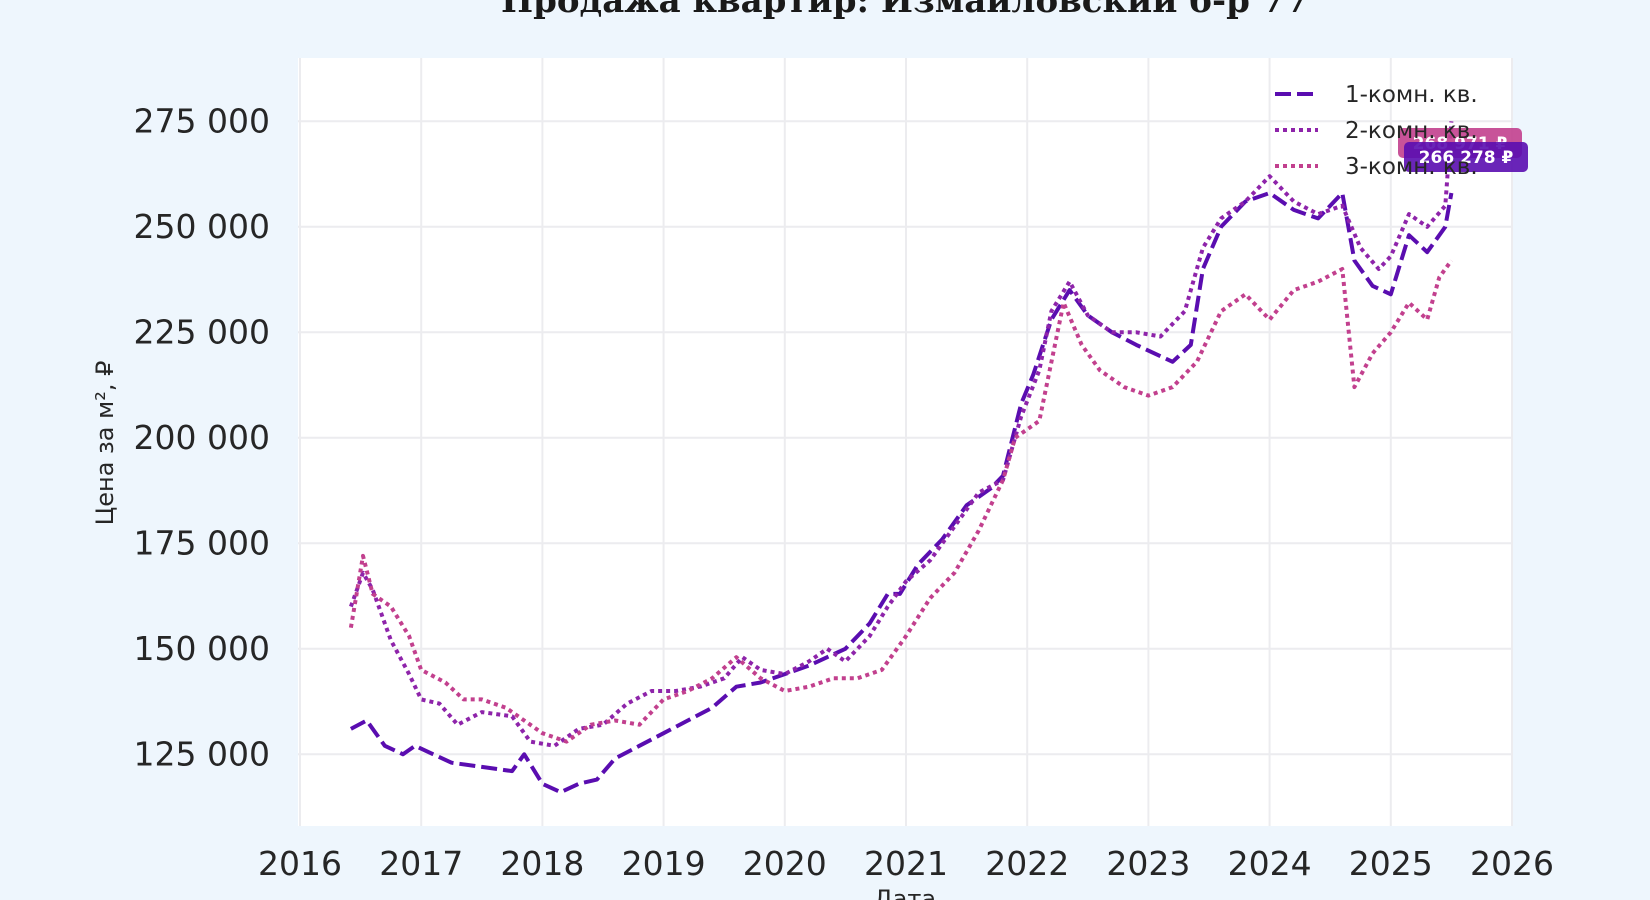 The height and width of the screenshot is (900, 1650). What do you see at coordinates (785, 863) in the screenshot?
I see `x-tick-label: 2020` at bounding box center [785, 863].